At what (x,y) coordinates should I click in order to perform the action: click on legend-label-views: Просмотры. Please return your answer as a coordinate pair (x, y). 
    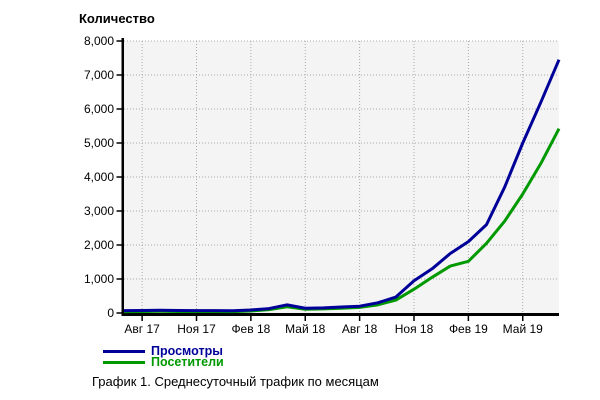
    Looking at the image, I should click on (187, 351).